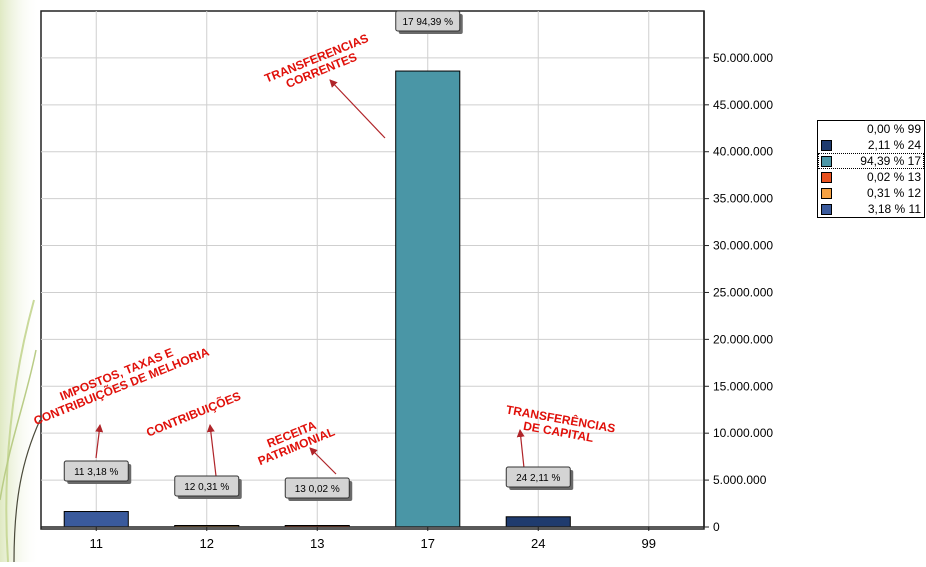 Image resolution: width=926 pixels, height=567 pixels. I want to click on data-label: 24 2,11 %, so click(539, 478).